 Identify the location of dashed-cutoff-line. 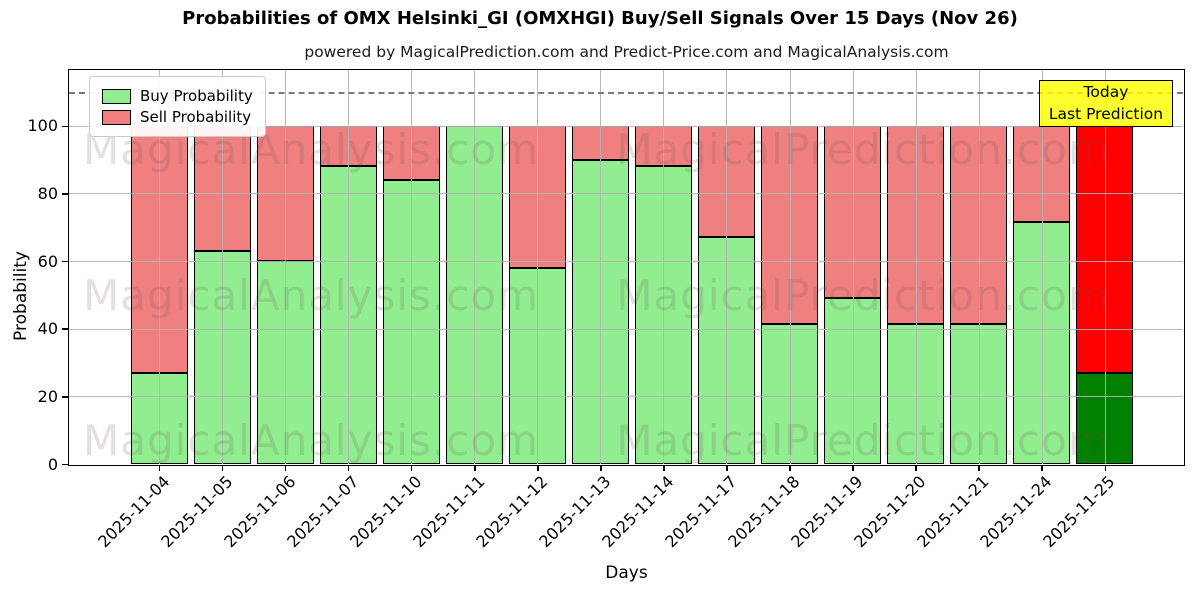
(626, 92).